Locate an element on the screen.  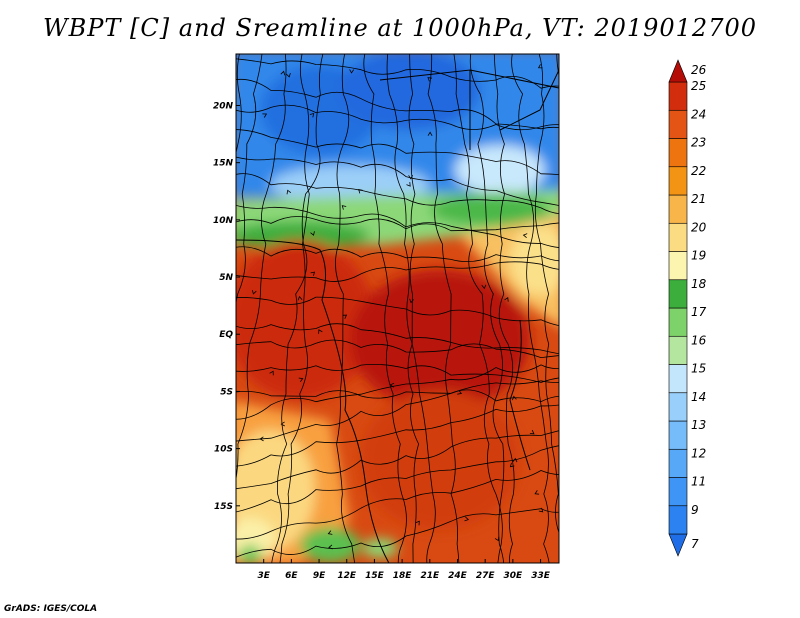
x-tick-label: 6E is located at coordinates (291, 576).